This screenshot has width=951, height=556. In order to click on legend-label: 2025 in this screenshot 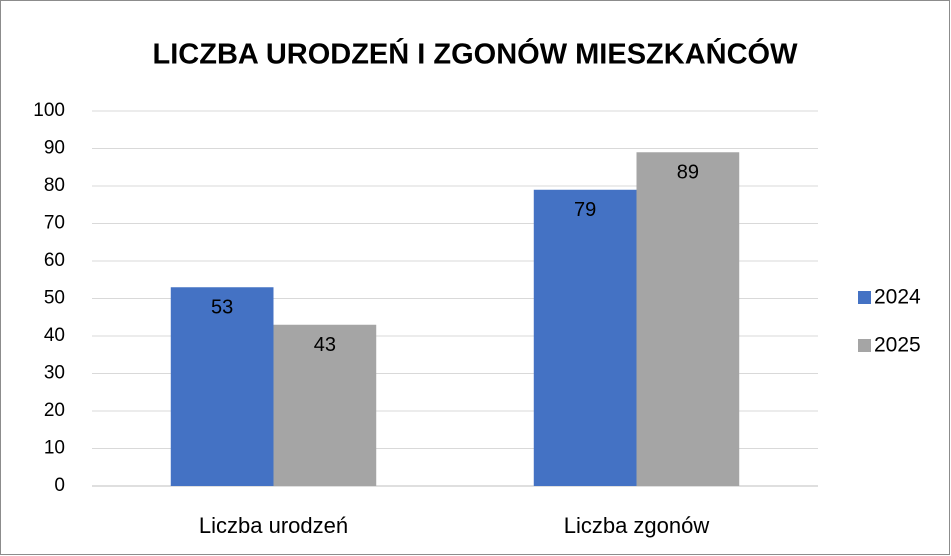, I will do `click(897, 345)`.